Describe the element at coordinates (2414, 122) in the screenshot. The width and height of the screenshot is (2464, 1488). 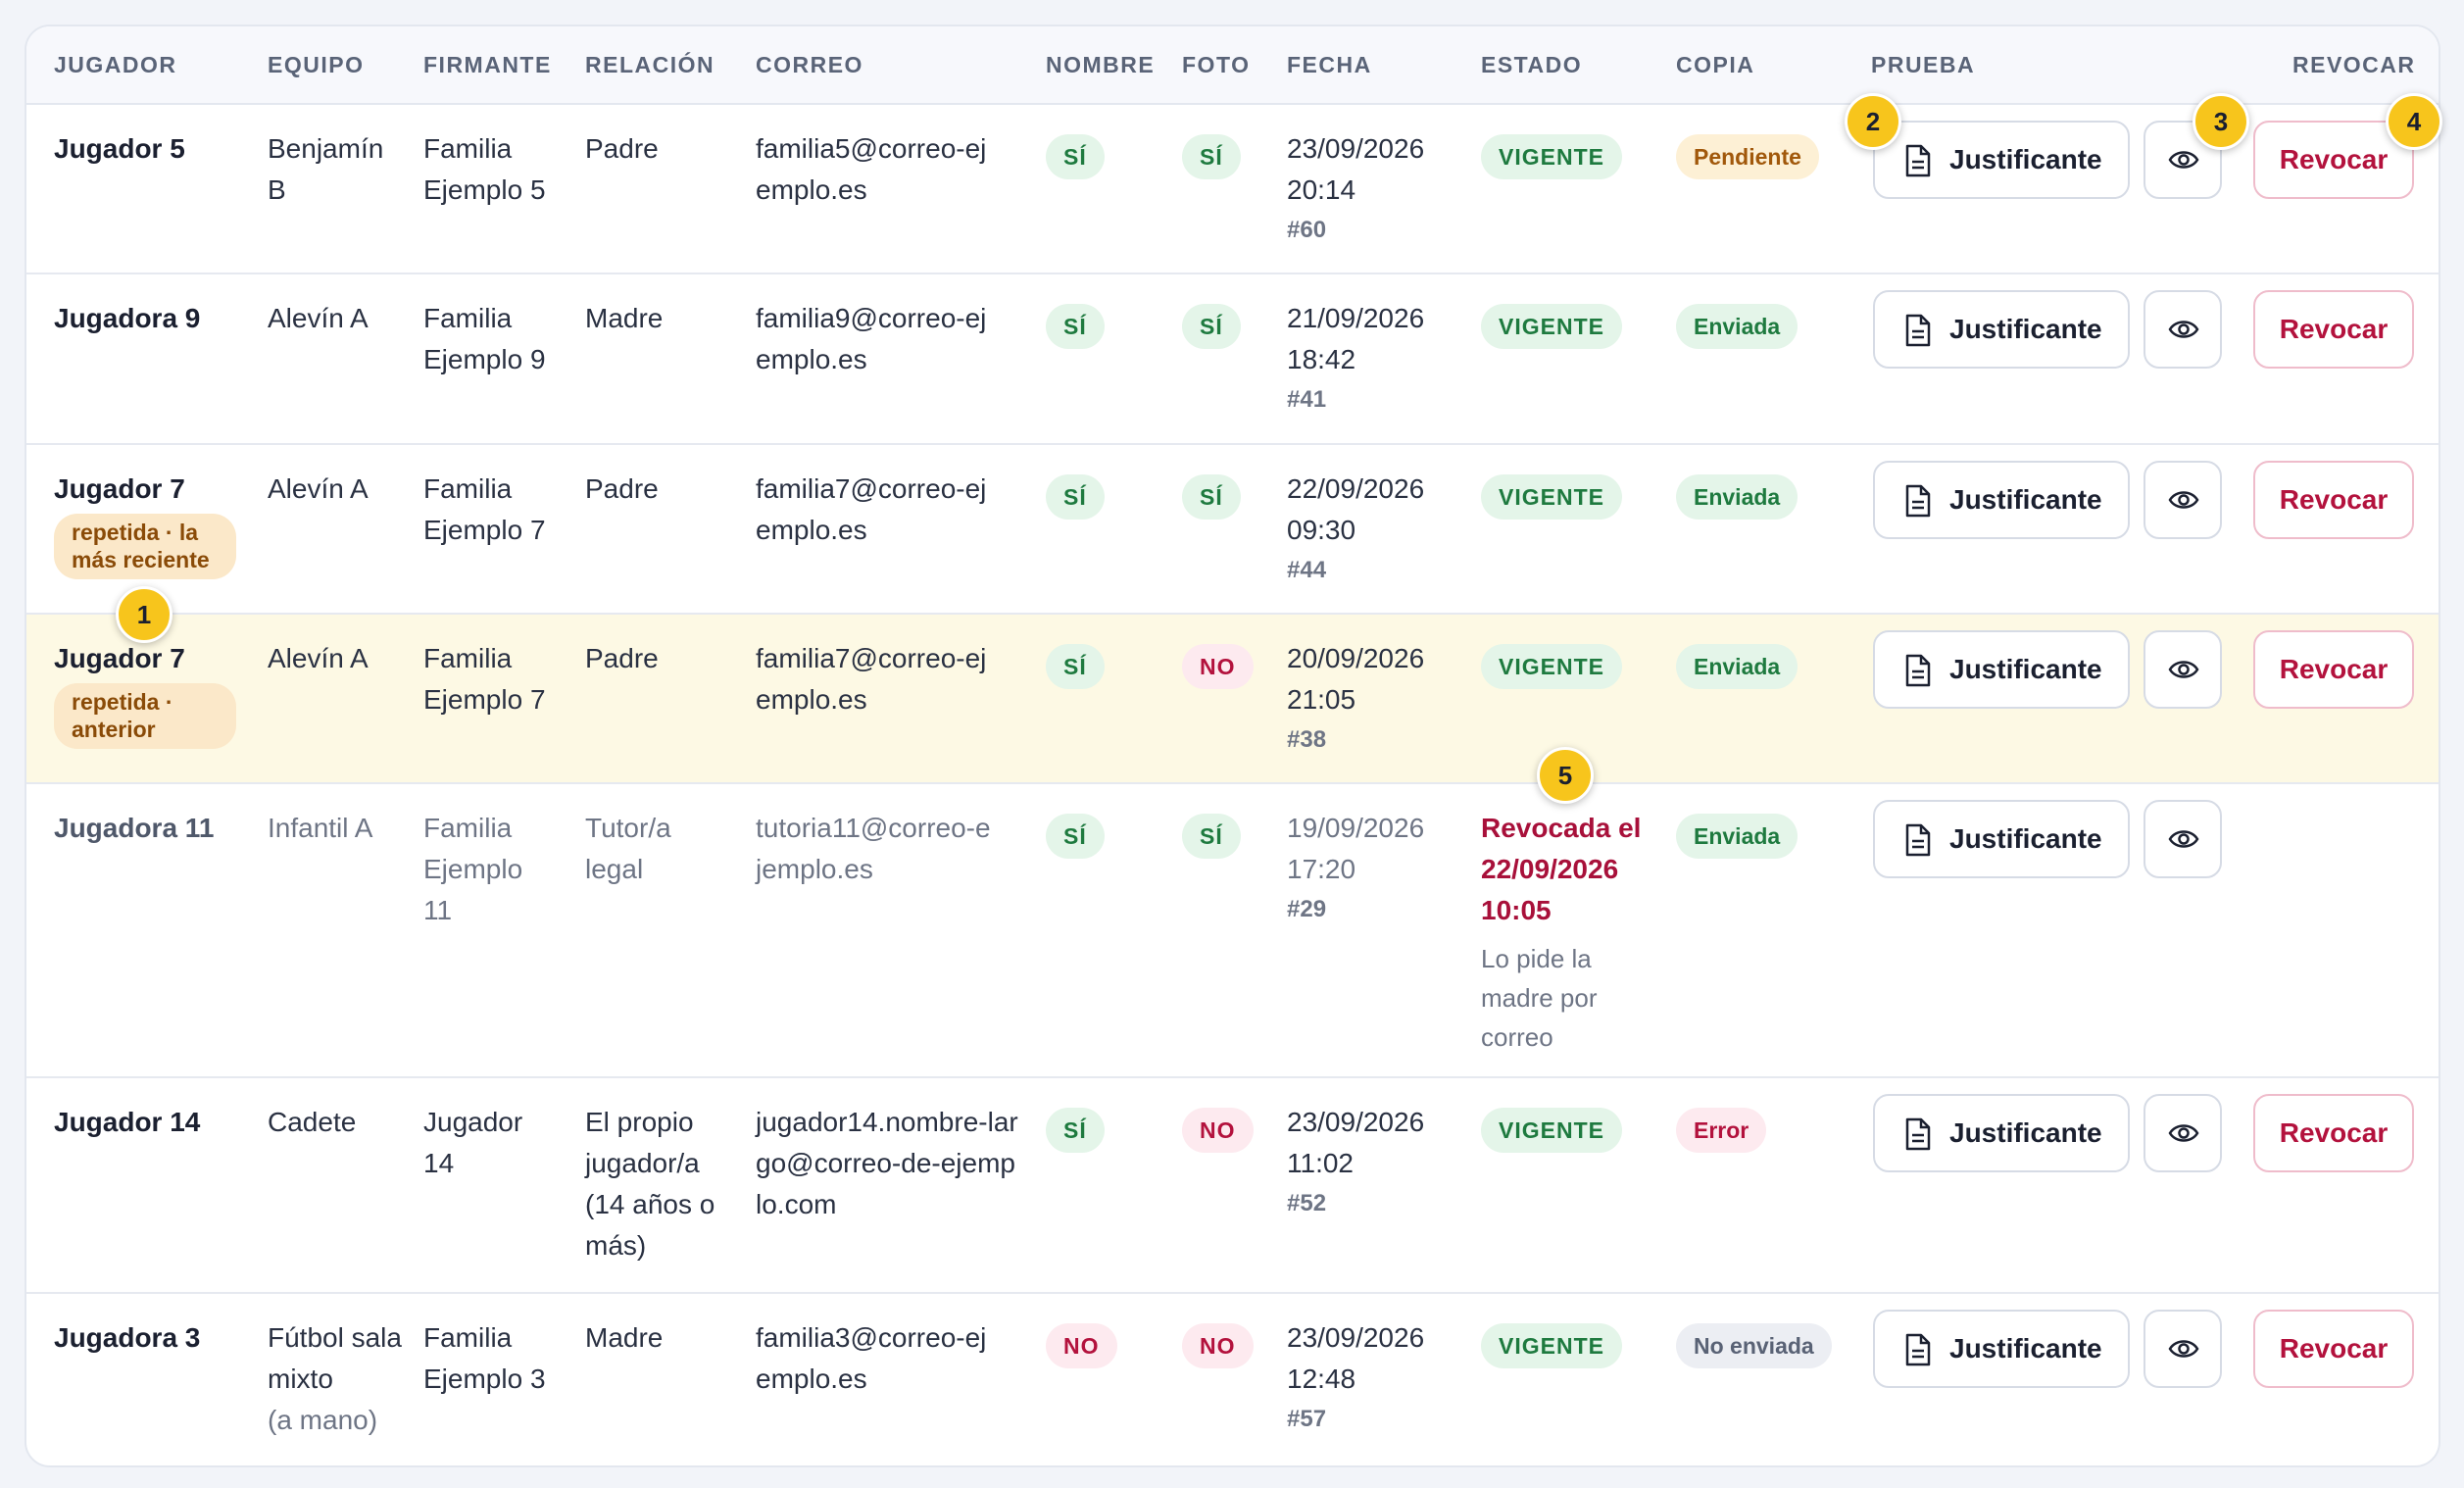
I see `annotation-marker-4: 4` at that location.